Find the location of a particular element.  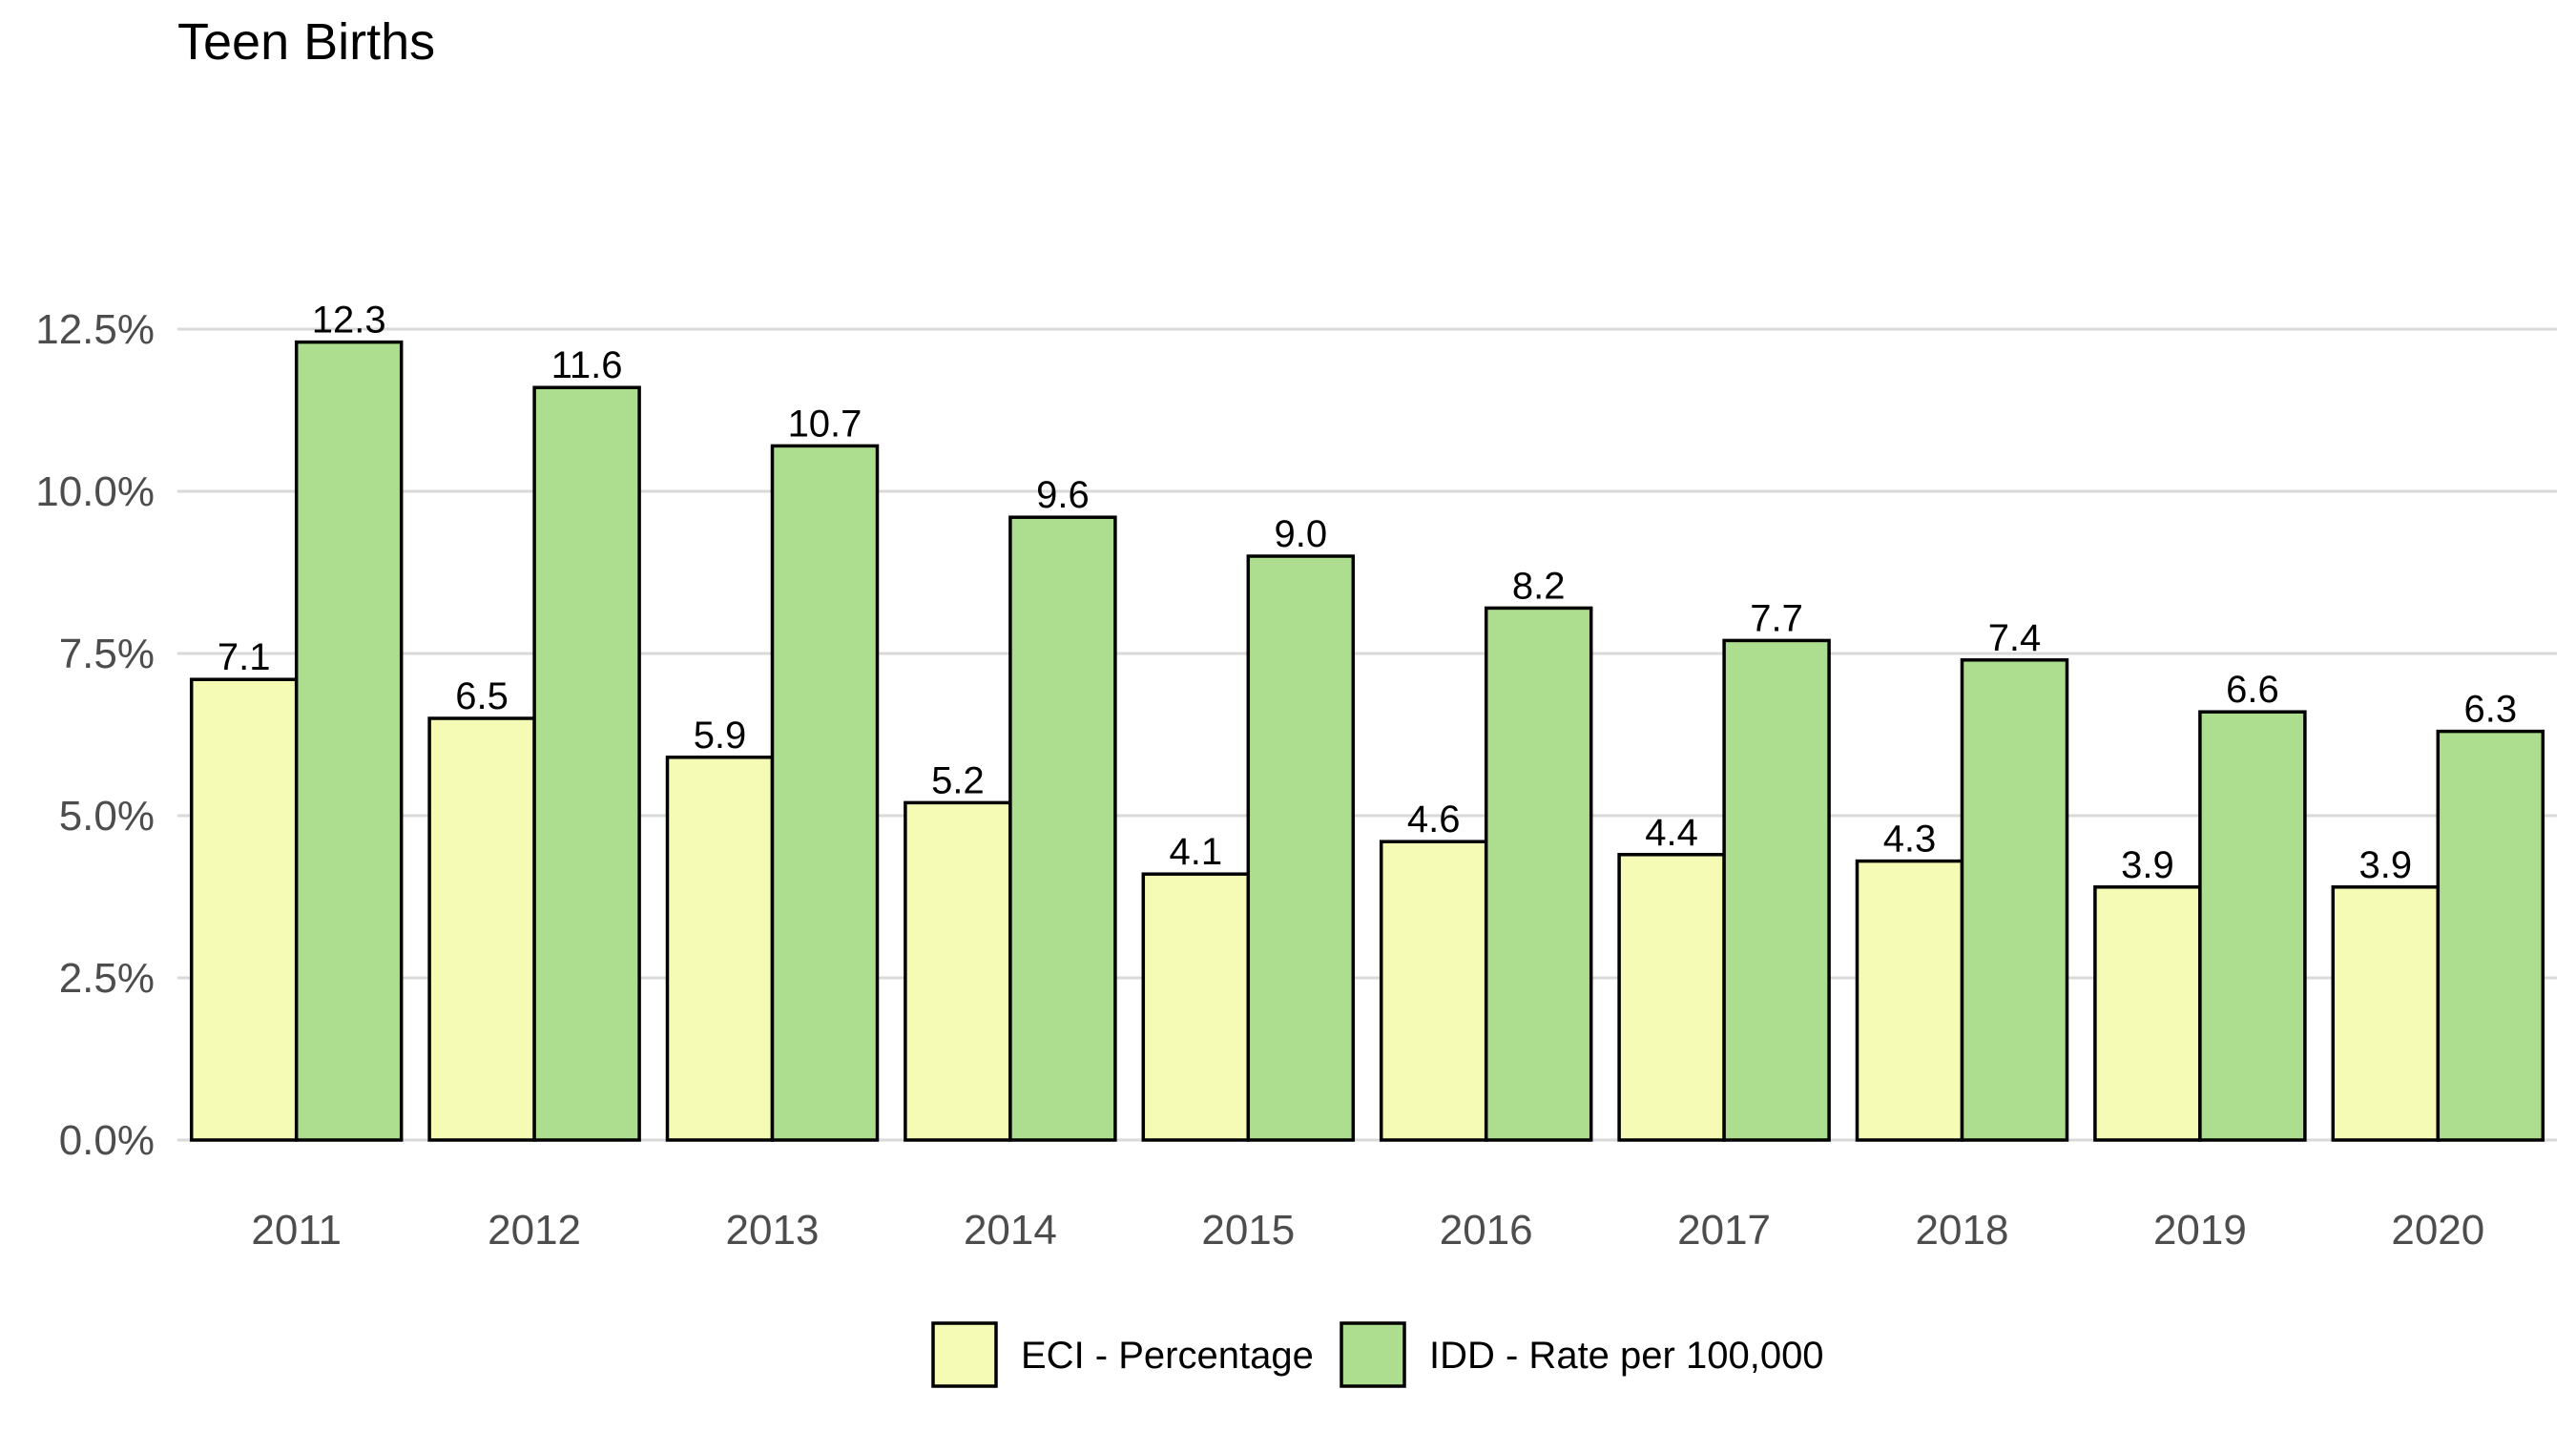

bar-value-label: 4.6 is located at coordinates (1434, 819).